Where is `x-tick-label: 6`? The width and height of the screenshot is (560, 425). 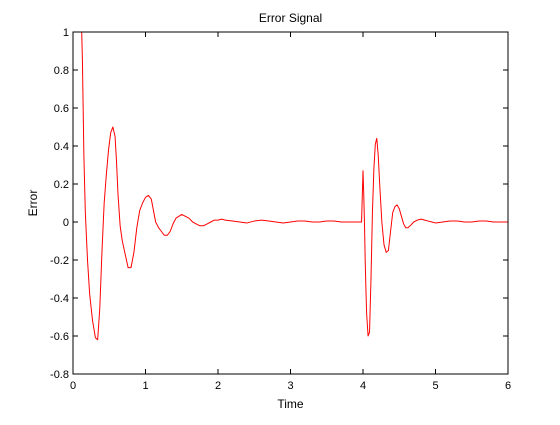
x-tick-label: 6 is located at coordinates (508, 386).